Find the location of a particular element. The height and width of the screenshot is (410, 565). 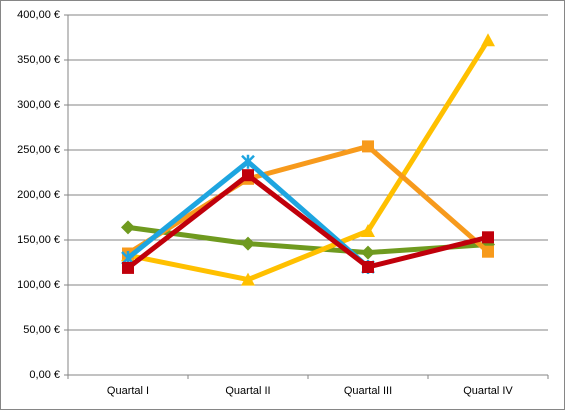

x-tick-label: Quartal II is located at coordinates (247, 391).